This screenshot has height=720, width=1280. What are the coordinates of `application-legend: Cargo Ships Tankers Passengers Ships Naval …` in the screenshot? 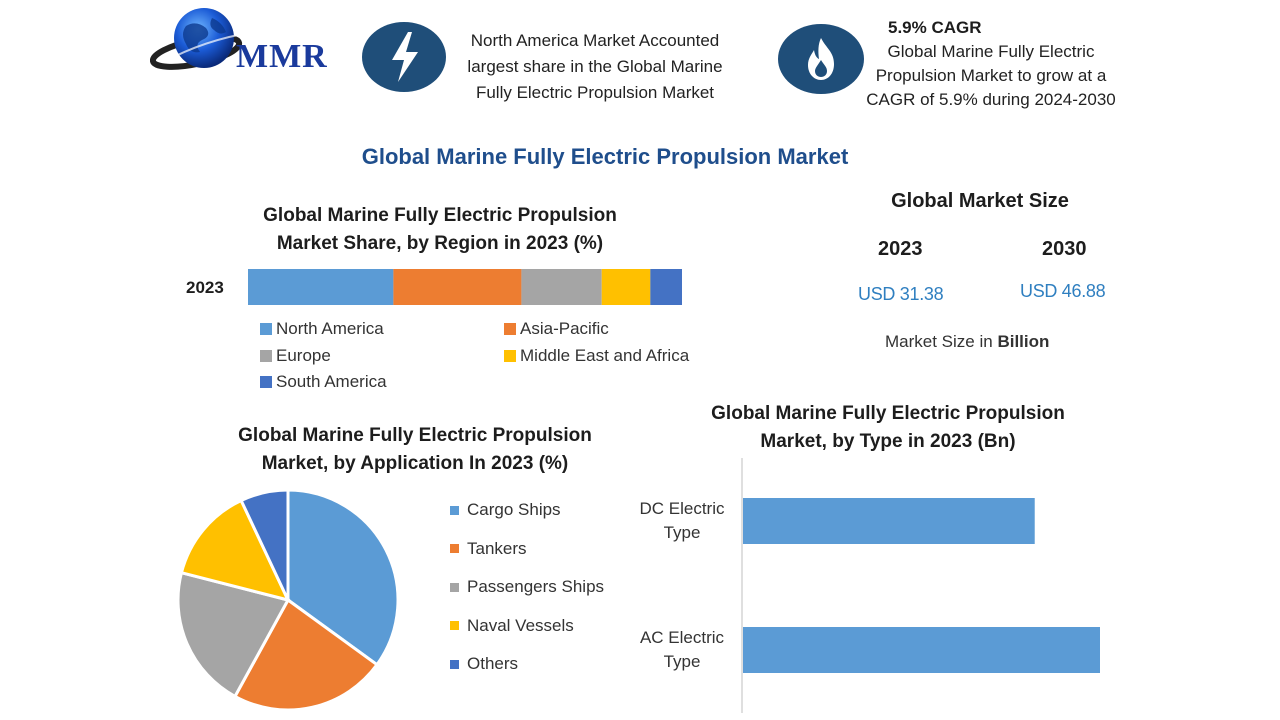 It's located at (550, 595).